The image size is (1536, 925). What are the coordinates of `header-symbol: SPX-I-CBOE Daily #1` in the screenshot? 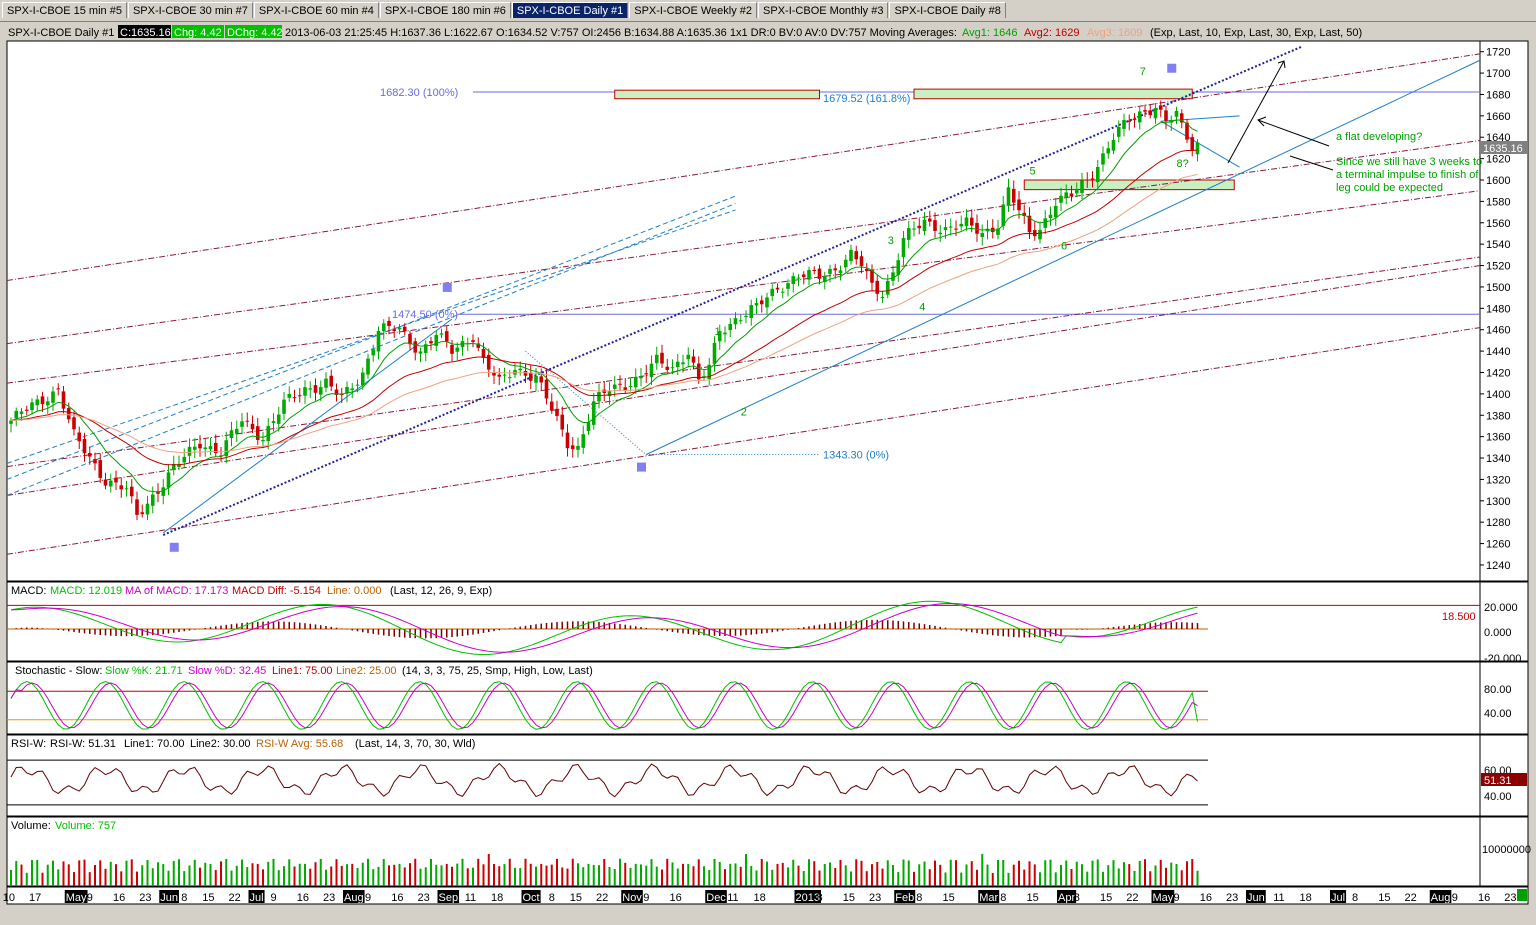 It's located at (61, 33).